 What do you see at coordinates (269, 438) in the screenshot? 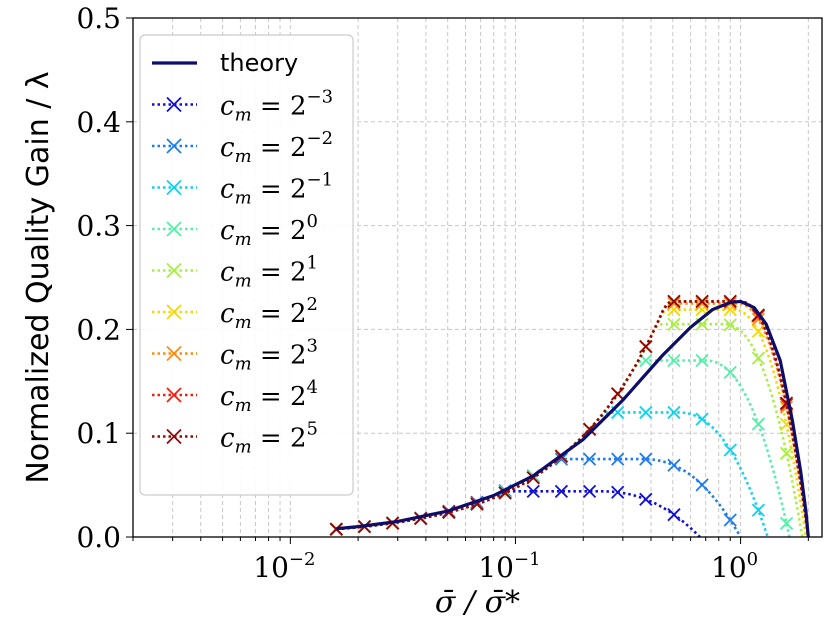
I see `legend-label: cm = 25` at bounding box center [269, 438].